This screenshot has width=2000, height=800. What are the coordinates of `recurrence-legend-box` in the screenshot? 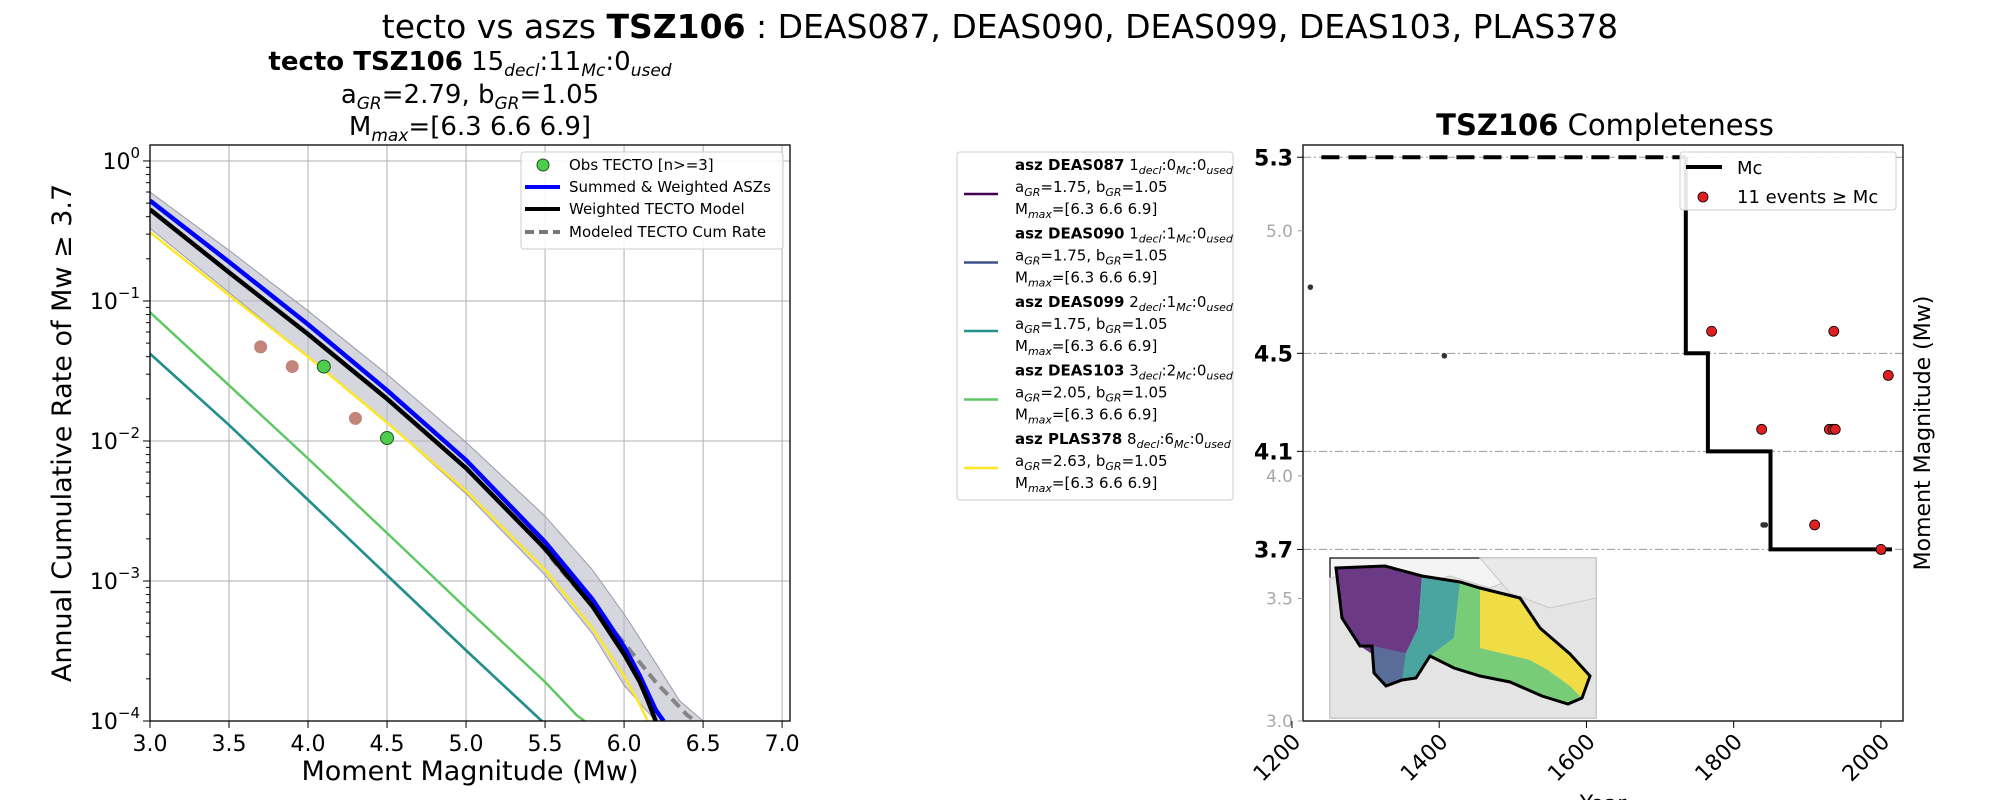 It's located at (652, 200).